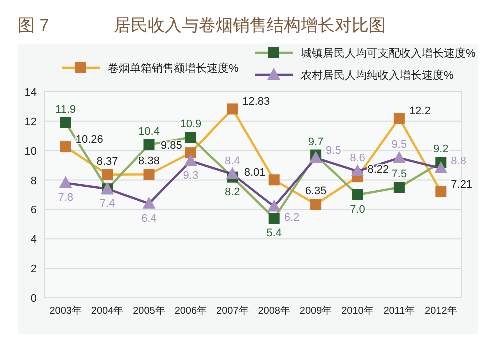 The width and height of the screenshot is (500, 344). I want to click on data-label: 8.38, so click(149, 162).